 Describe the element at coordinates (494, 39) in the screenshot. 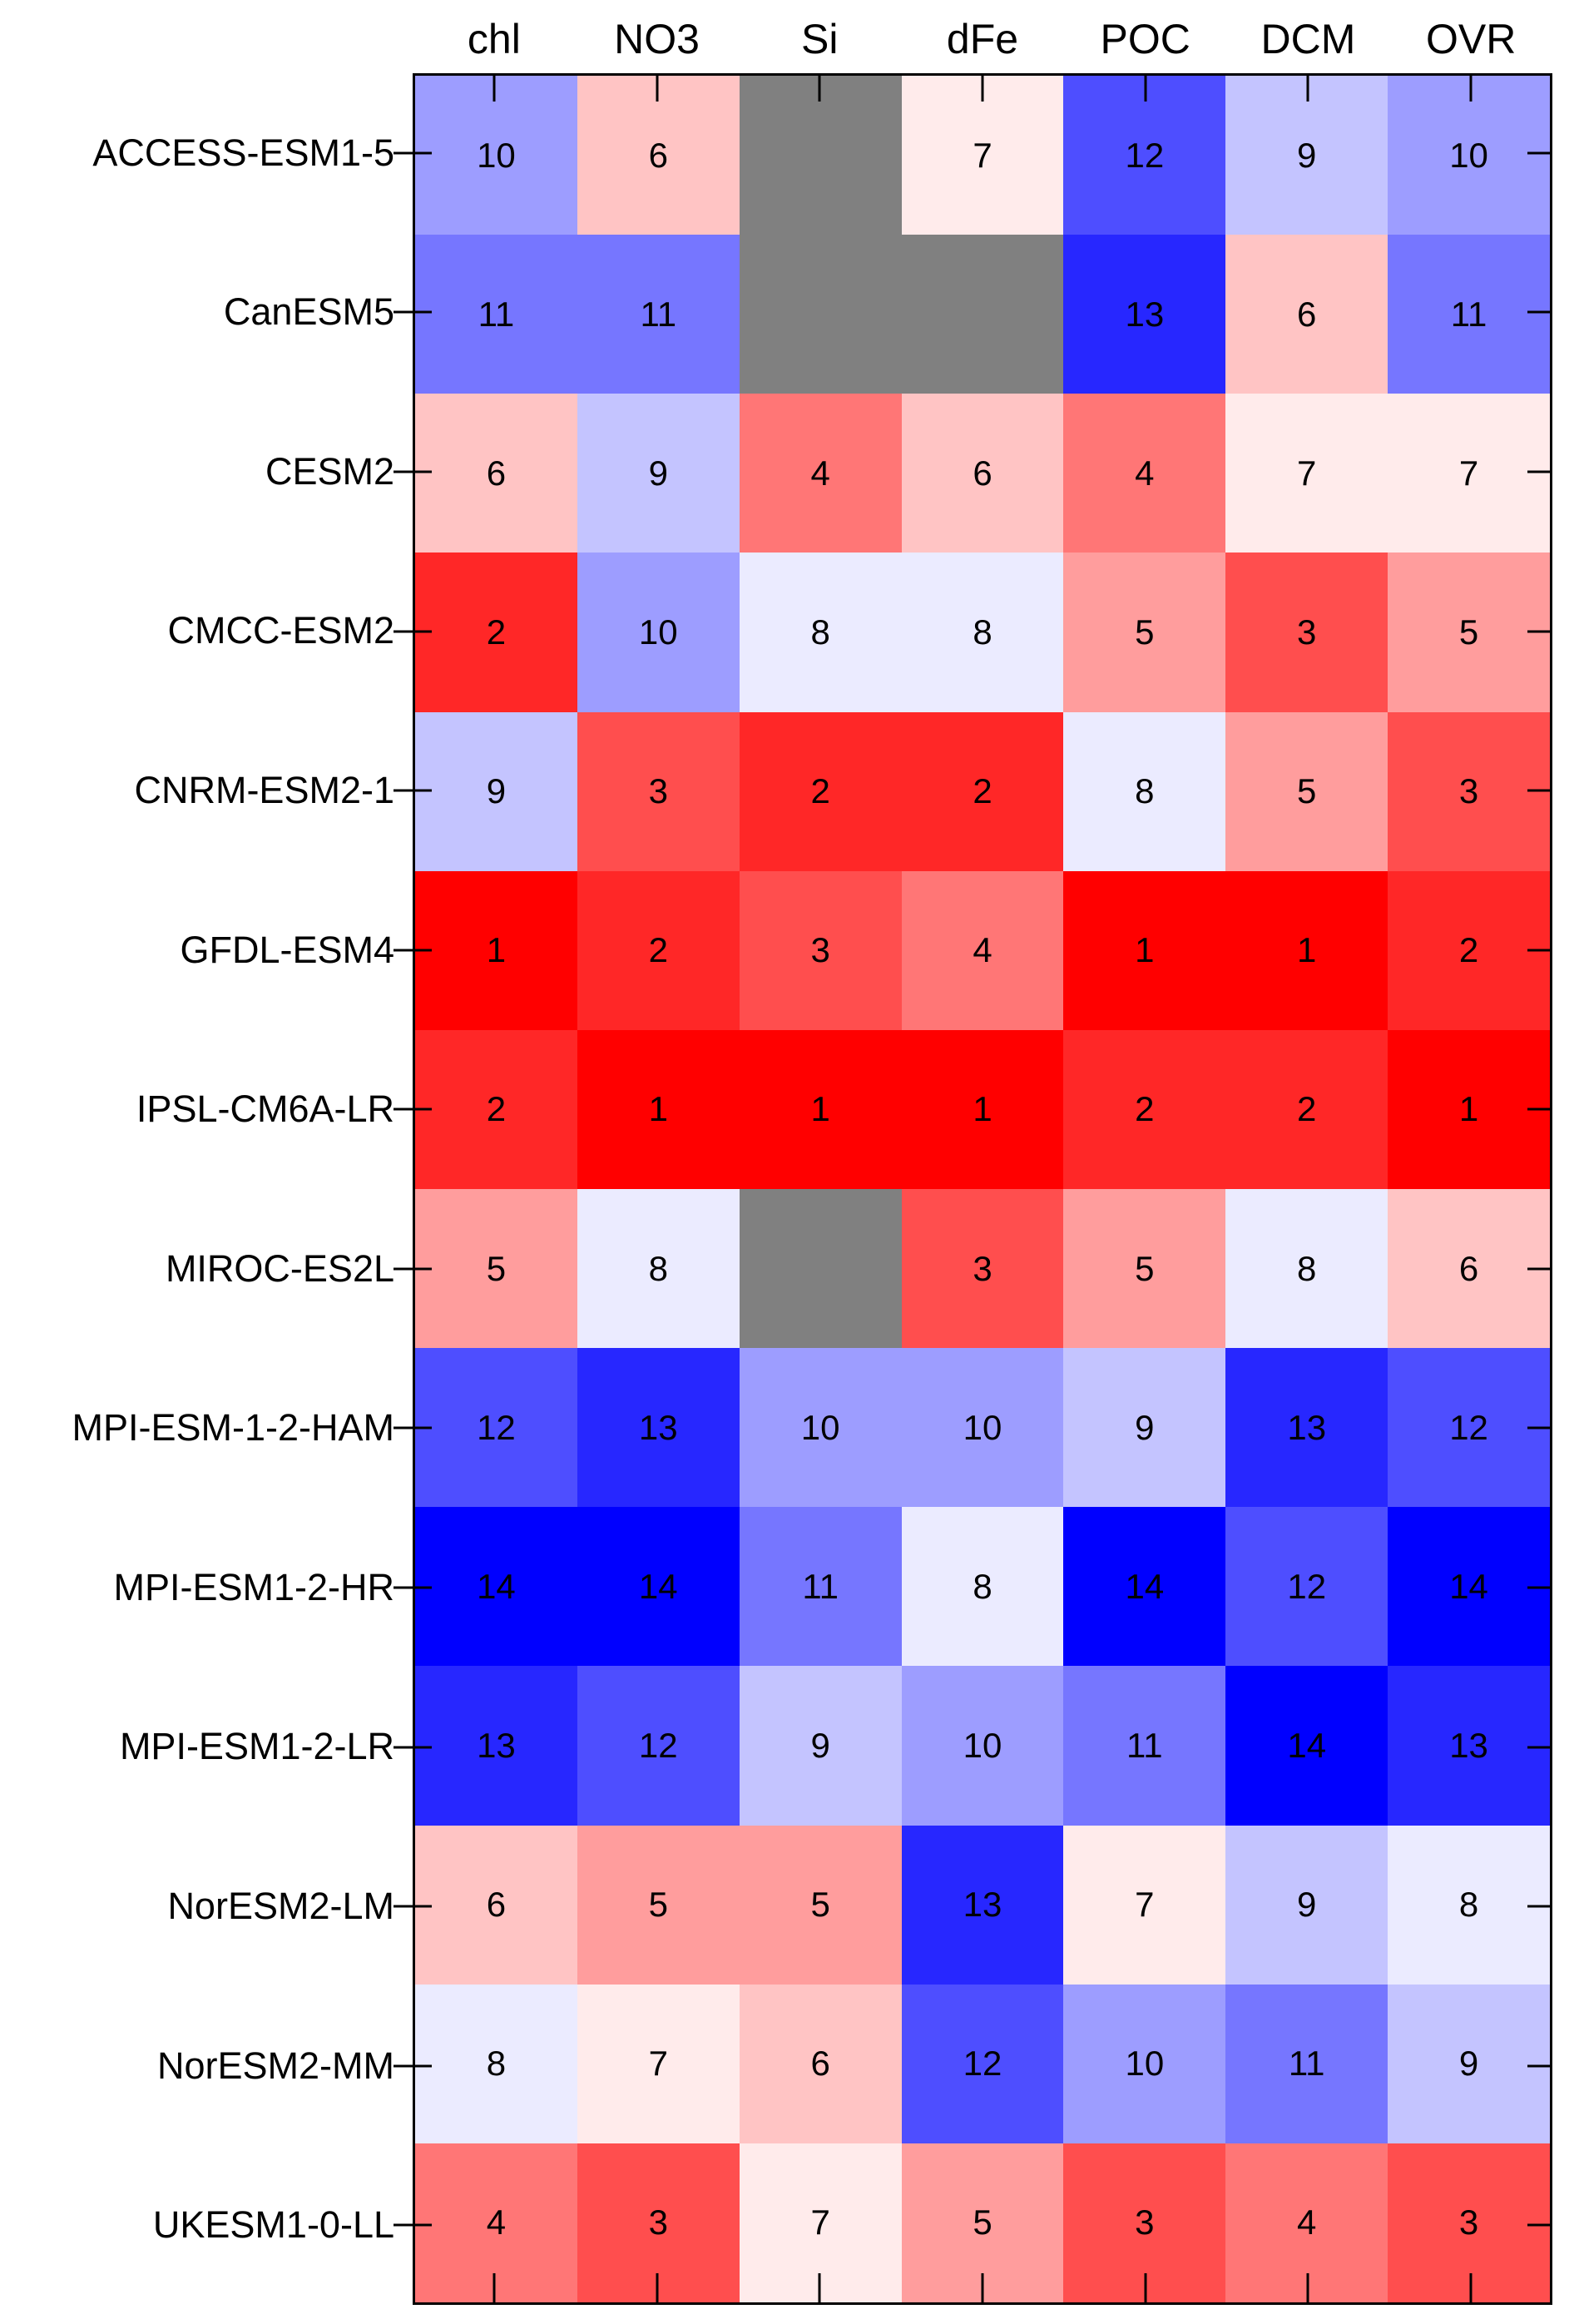

I see `column-header: chl` at that location.